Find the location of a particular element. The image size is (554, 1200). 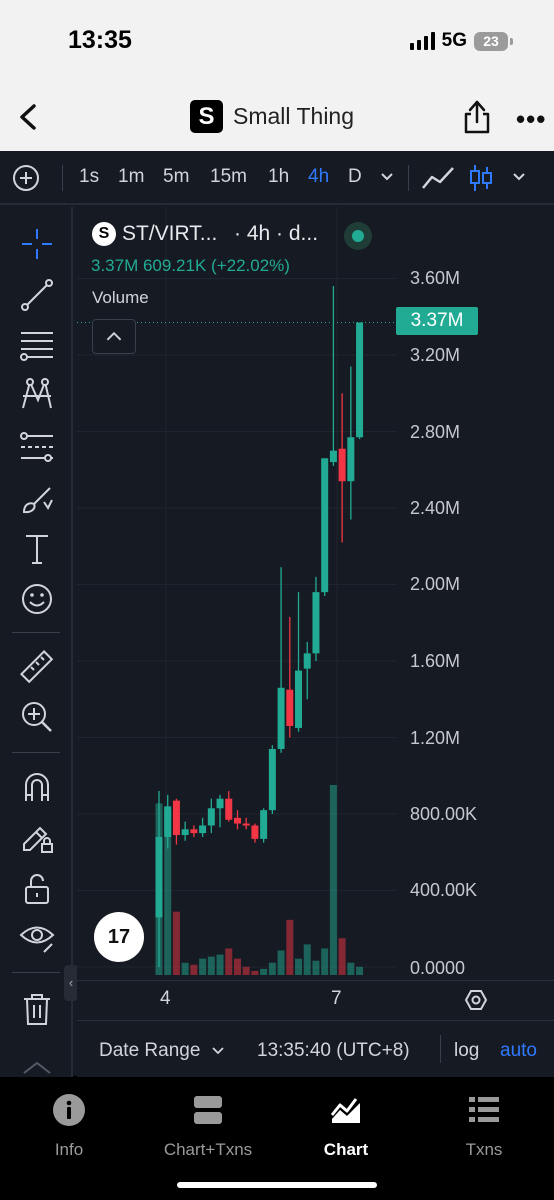

price-axis-label: 2.00M is located at coordinates (435, 584).